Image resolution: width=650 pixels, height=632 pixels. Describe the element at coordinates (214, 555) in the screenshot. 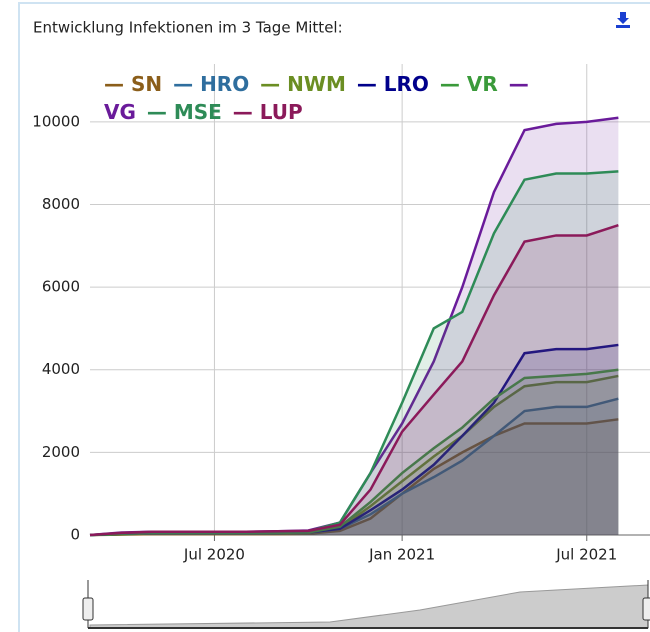

I see `x-tick-label: Jul 2020` at that location.